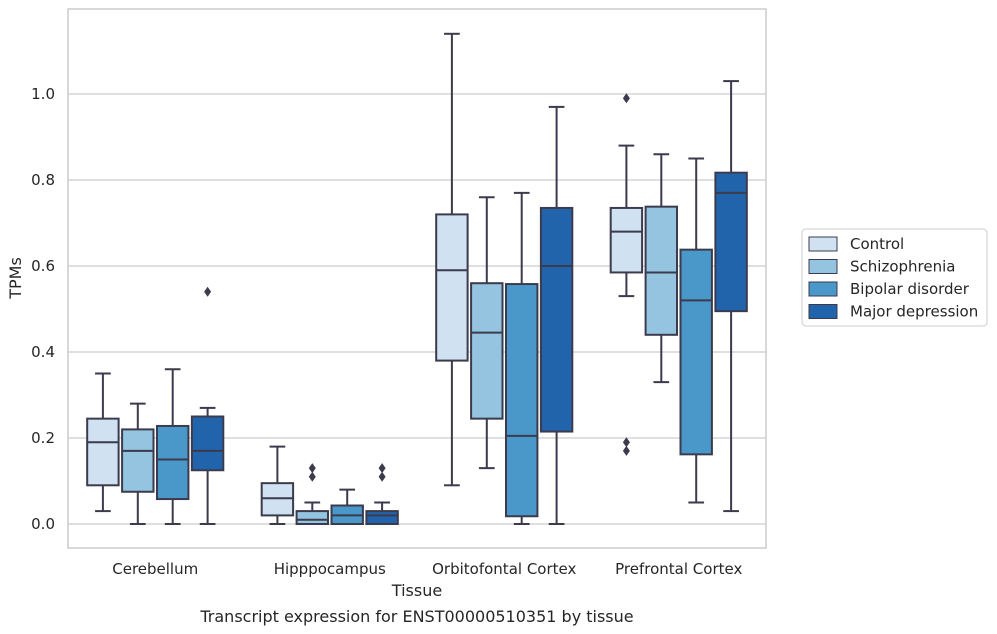 Image resolution: width=997 pixels, height=634 pixels. Describe the element at coordinates (43, 94) in the screenshot. I see `y-tick-label: 1.0` at that location.